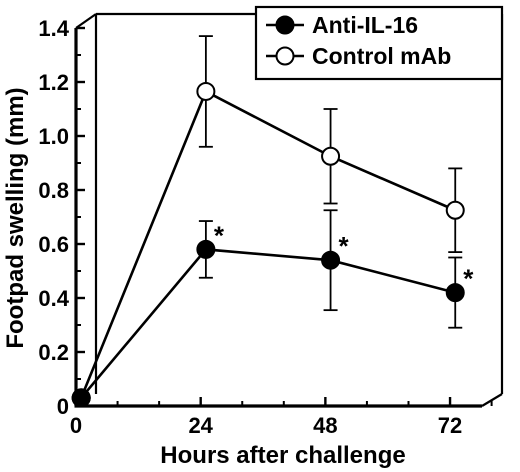 This screenshot has height=472, width=520. I want to click on legend-marker-filled-icon, so click(285, 25).